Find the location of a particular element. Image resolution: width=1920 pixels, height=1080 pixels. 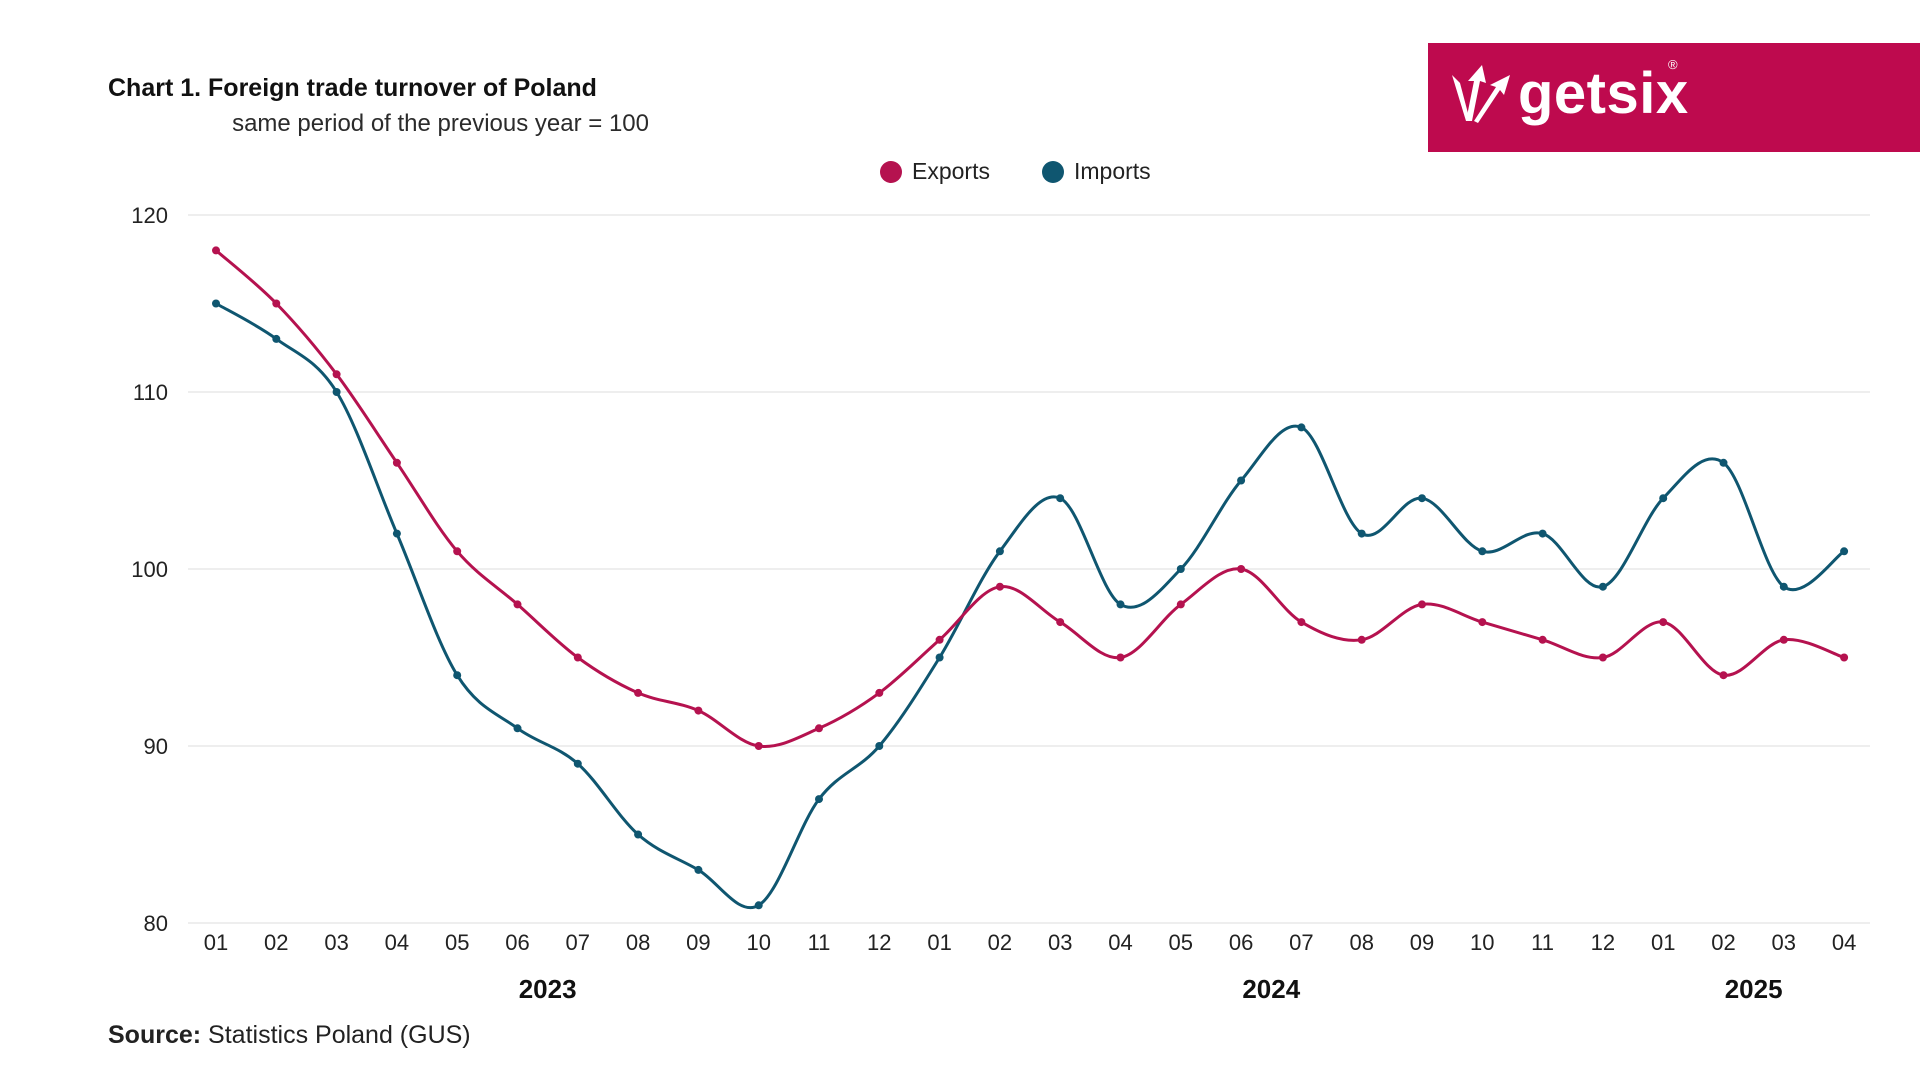

y-tick-label: 110 is located at coordinates (150, 392).